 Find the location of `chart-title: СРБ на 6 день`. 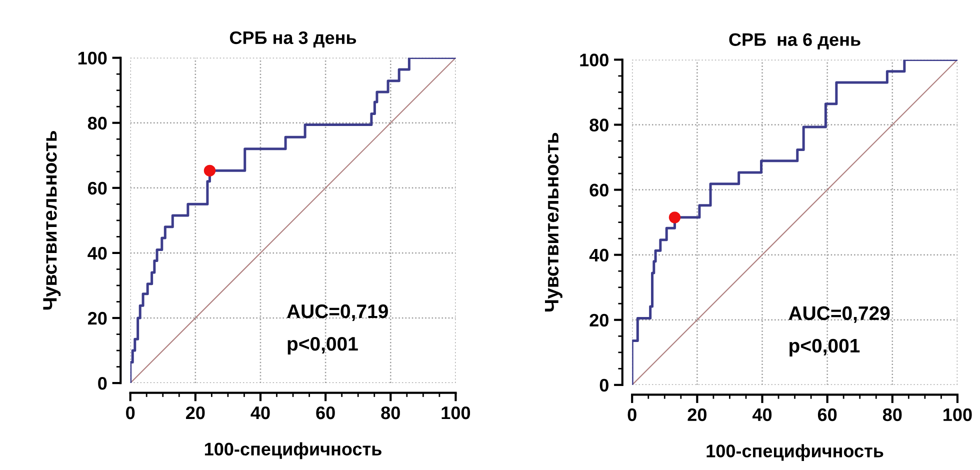

chart-title: СРБ на 6 день is located at coordinates (794, 41).